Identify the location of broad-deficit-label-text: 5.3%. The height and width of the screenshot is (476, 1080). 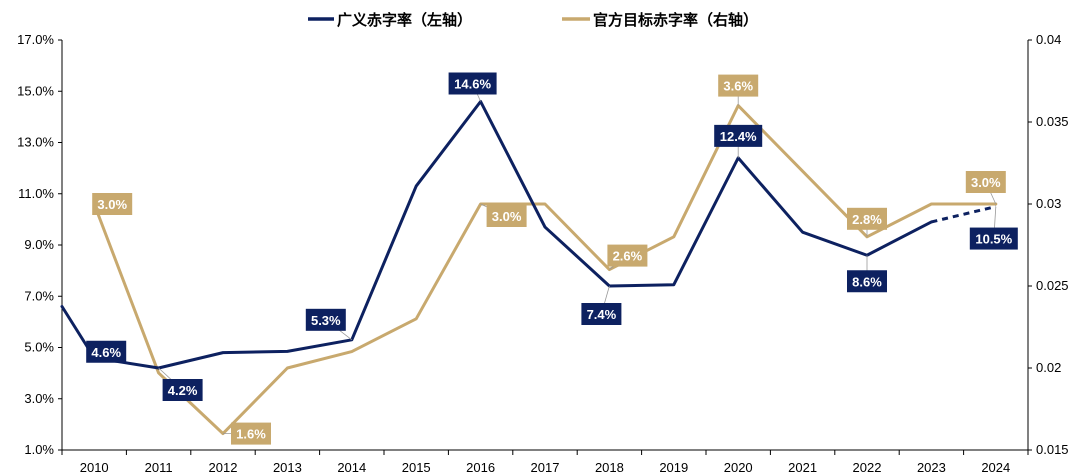
(326, 320).